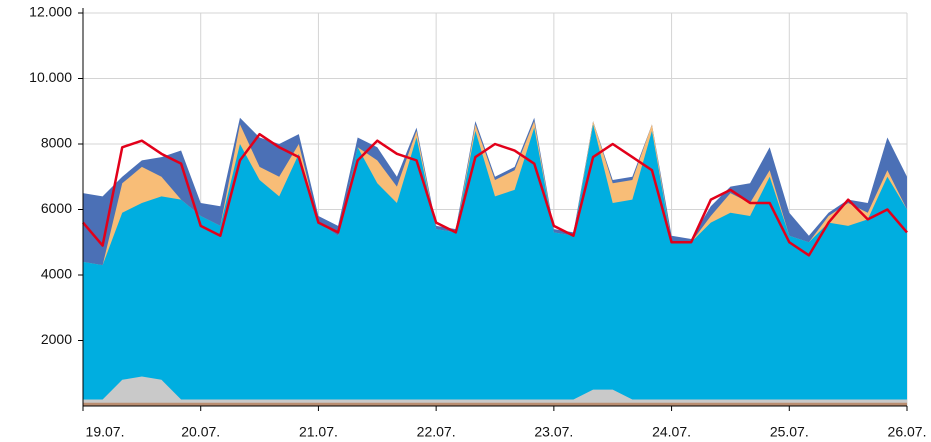 Image resolution: width=931 pixels, height=442 pixels. What do you see at coordinates (50, 12) in the screenshot?
I see `y-tick-label: 12.000` at bounding box center [50, 12].